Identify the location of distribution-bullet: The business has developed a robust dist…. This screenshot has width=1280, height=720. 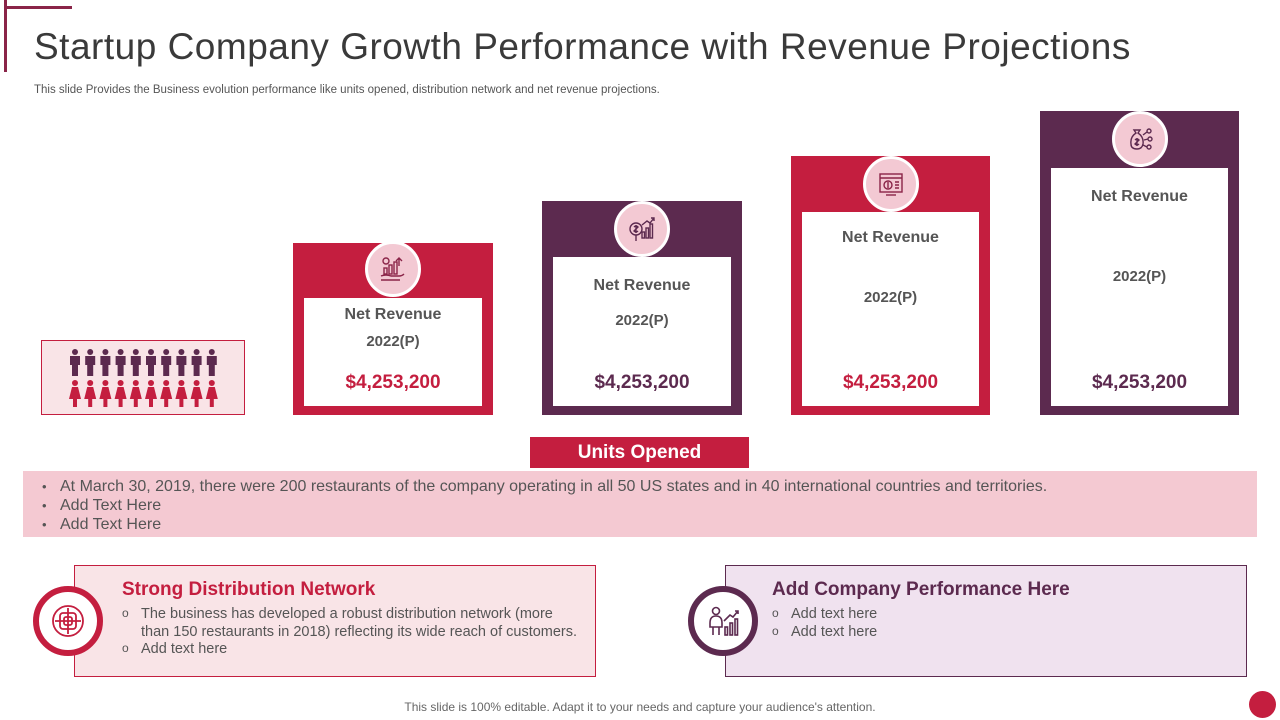
(352, 623).